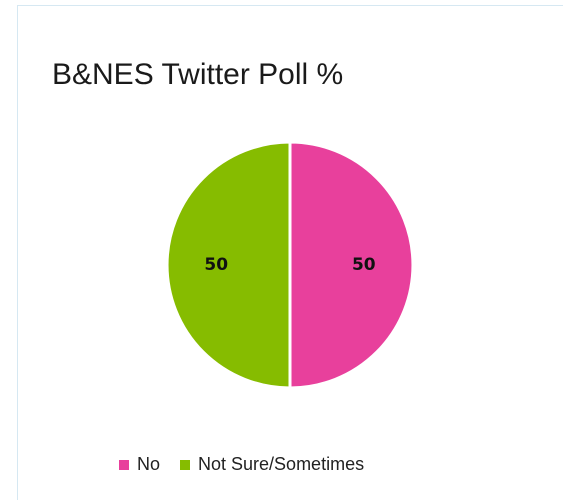  I want to click on legend-item-no: No, so click(139, 464).